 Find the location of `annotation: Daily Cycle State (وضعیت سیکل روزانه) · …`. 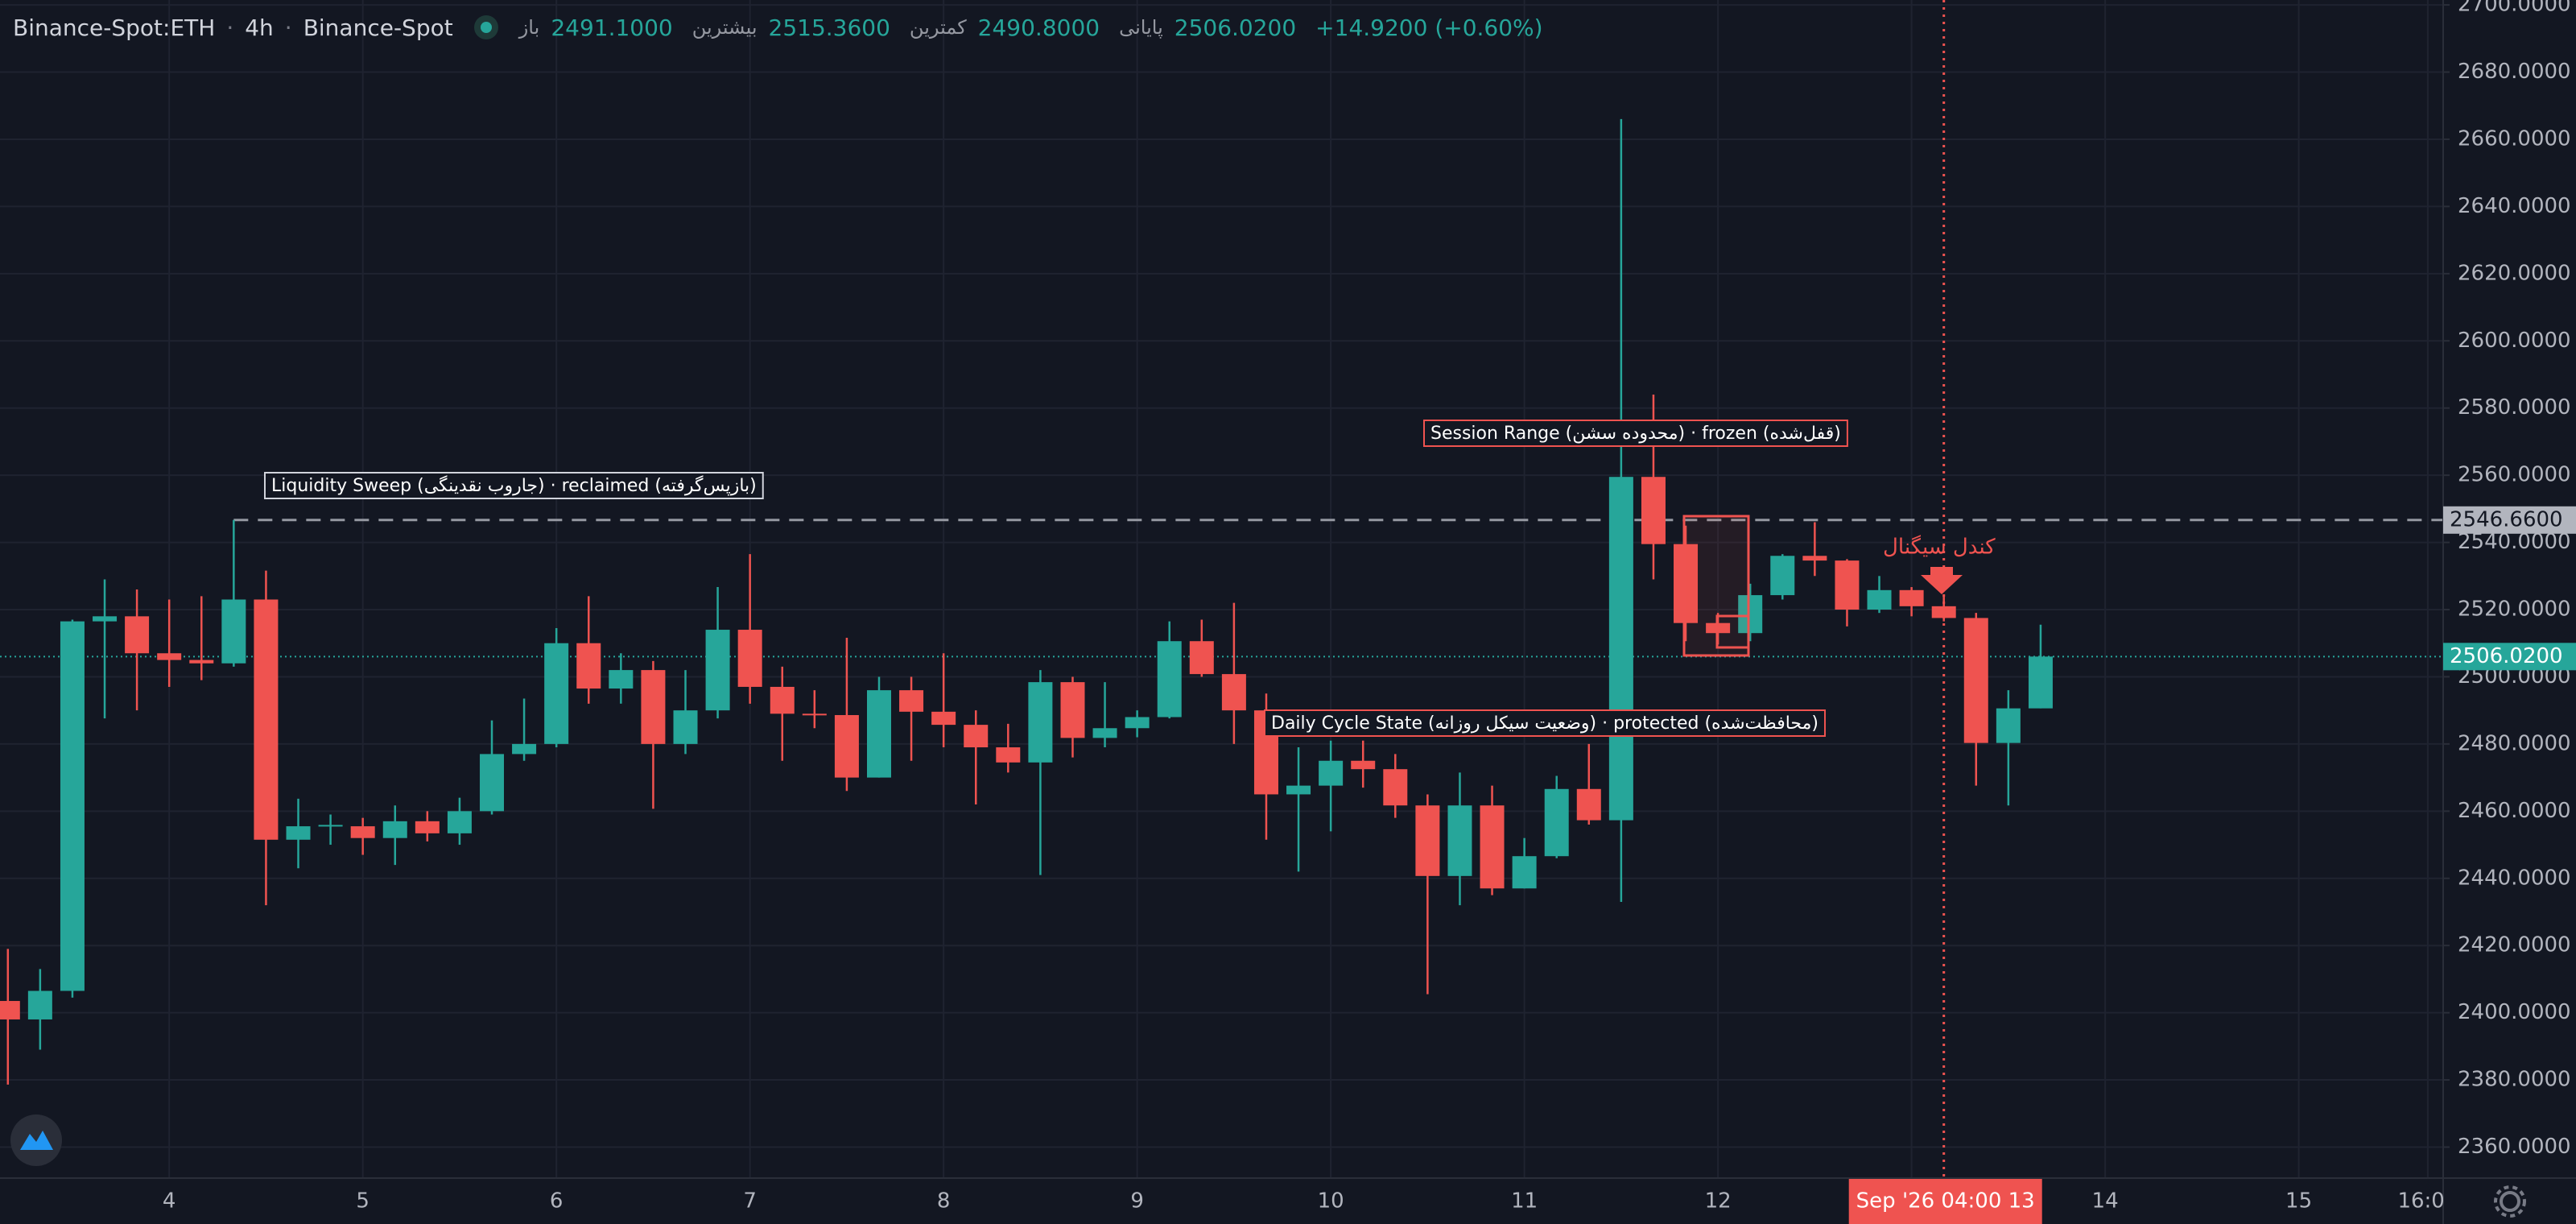

annotation: Daily Cycle State (وضعیت سیکل روزانه) · … is located at coordinates (1544, 723).